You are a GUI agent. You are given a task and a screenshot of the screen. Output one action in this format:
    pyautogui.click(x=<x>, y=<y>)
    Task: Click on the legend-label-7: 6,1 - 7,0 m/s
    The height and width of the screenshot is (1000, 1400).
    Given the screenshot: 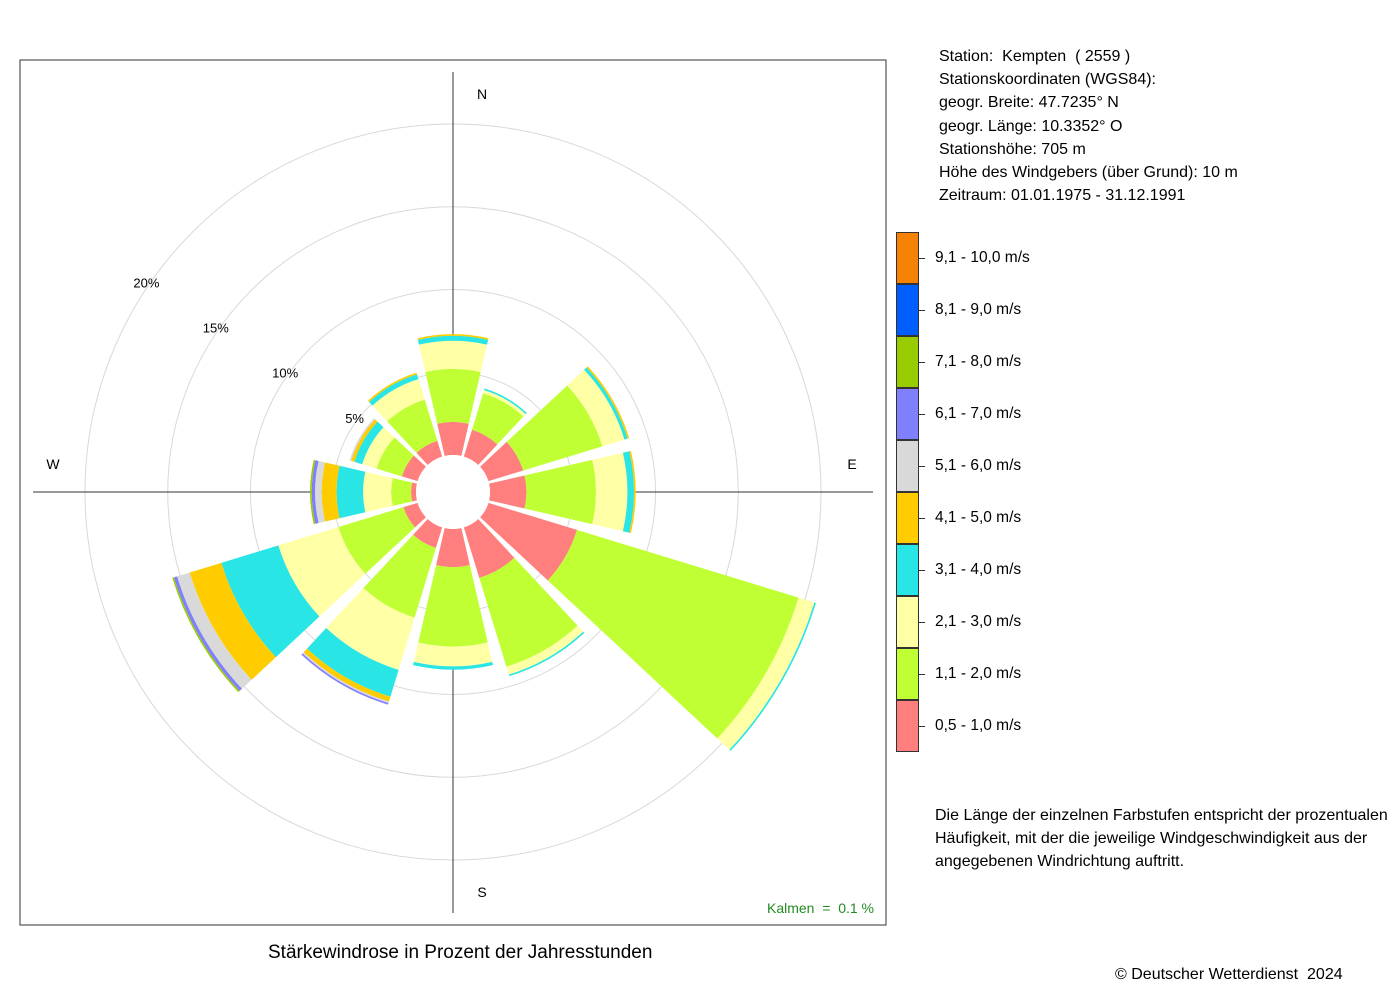 What is the action you would take?
    pyautogui.click(x=978, y=413)
    